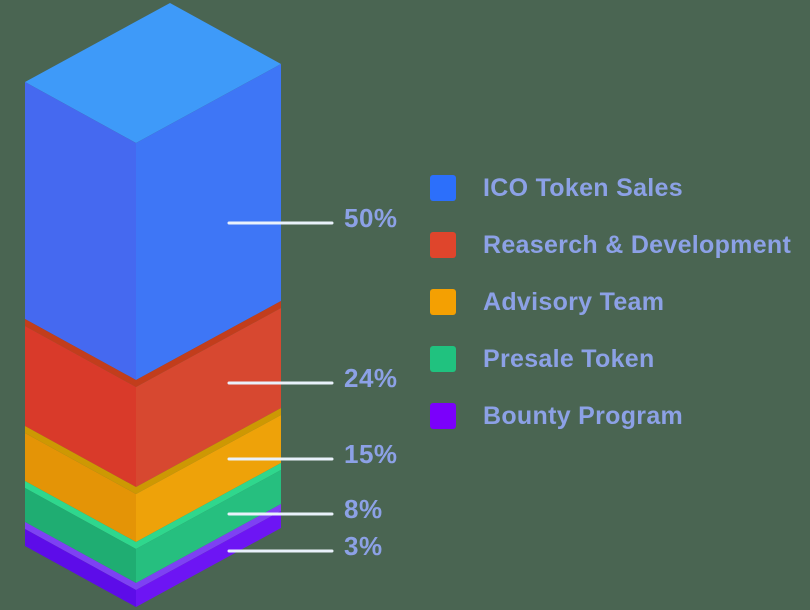 Image resolution: width=810 pixels, height=610 pixels. I want to click on legend-item-bounty-program: Bounty Program, so click(610, 416).